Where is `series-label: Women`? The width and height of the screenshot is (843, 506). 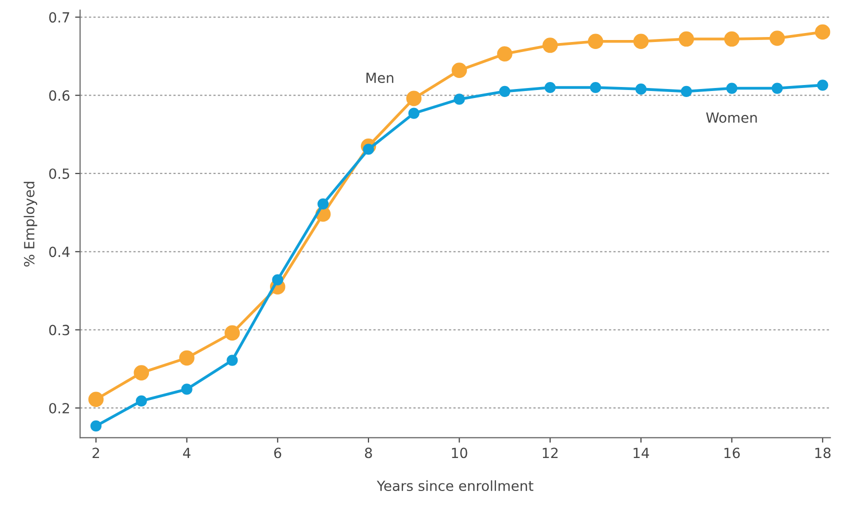
series-label: Women is located at coordinates (731, 117).